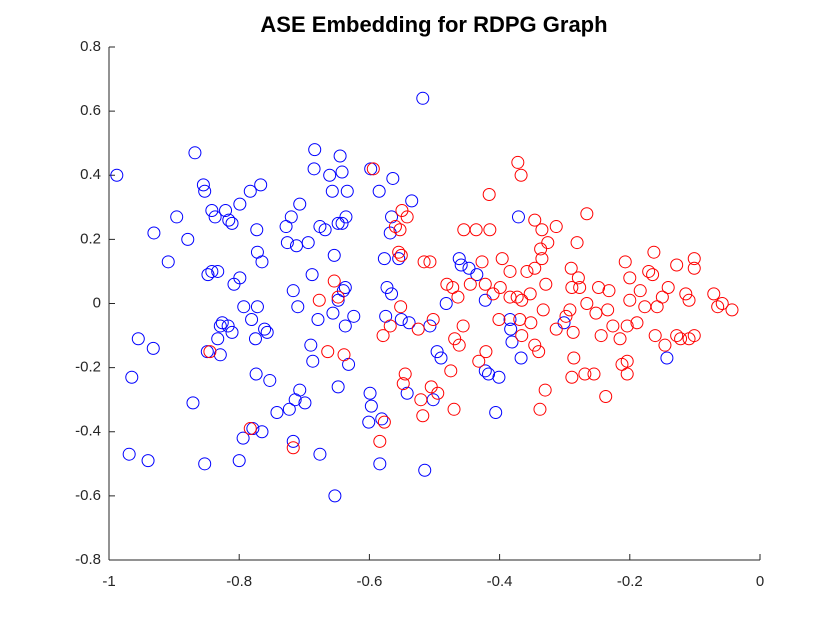 This screenshot has height=630, width=840. What do you see at coordinates (88, 367) in the screenshot?
I see `y-tick-label: -0.2` at bounding box center [88, 367].